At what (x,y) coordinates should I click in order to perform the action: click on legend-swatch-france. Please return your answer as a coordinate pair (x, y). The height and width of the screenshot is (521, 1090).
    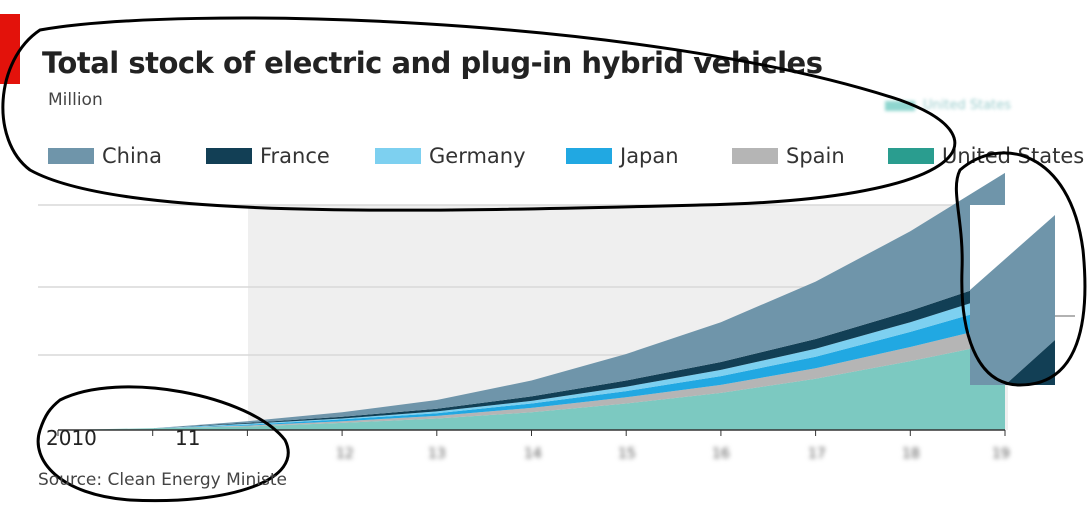
    Looking at the image, I should click on (229, 156).